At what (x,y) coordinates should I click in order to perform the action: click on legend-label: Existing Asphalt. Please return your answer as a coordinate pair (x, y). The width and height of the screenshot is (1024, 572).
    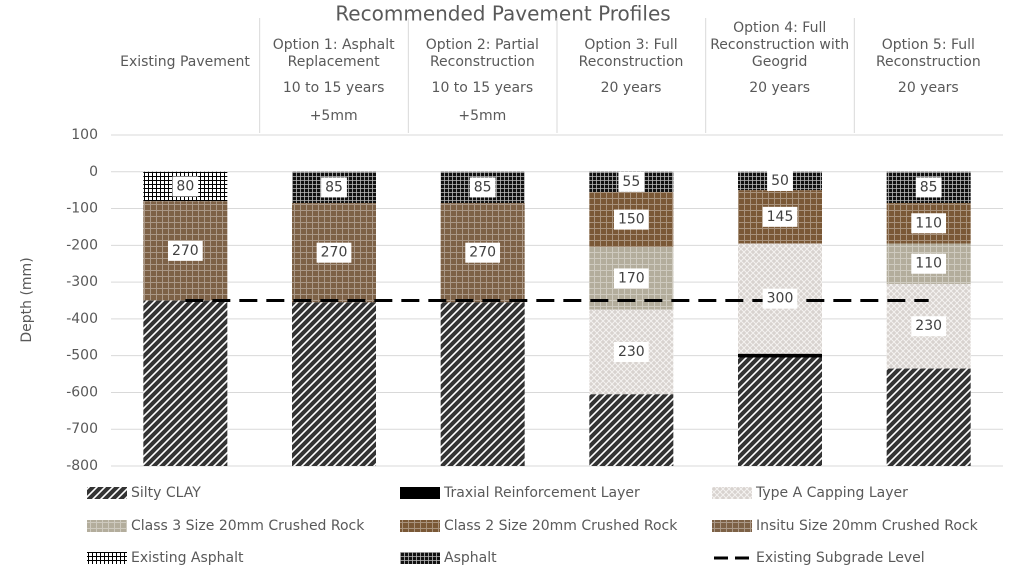
    Looking at the image, I should click on (187, 558).